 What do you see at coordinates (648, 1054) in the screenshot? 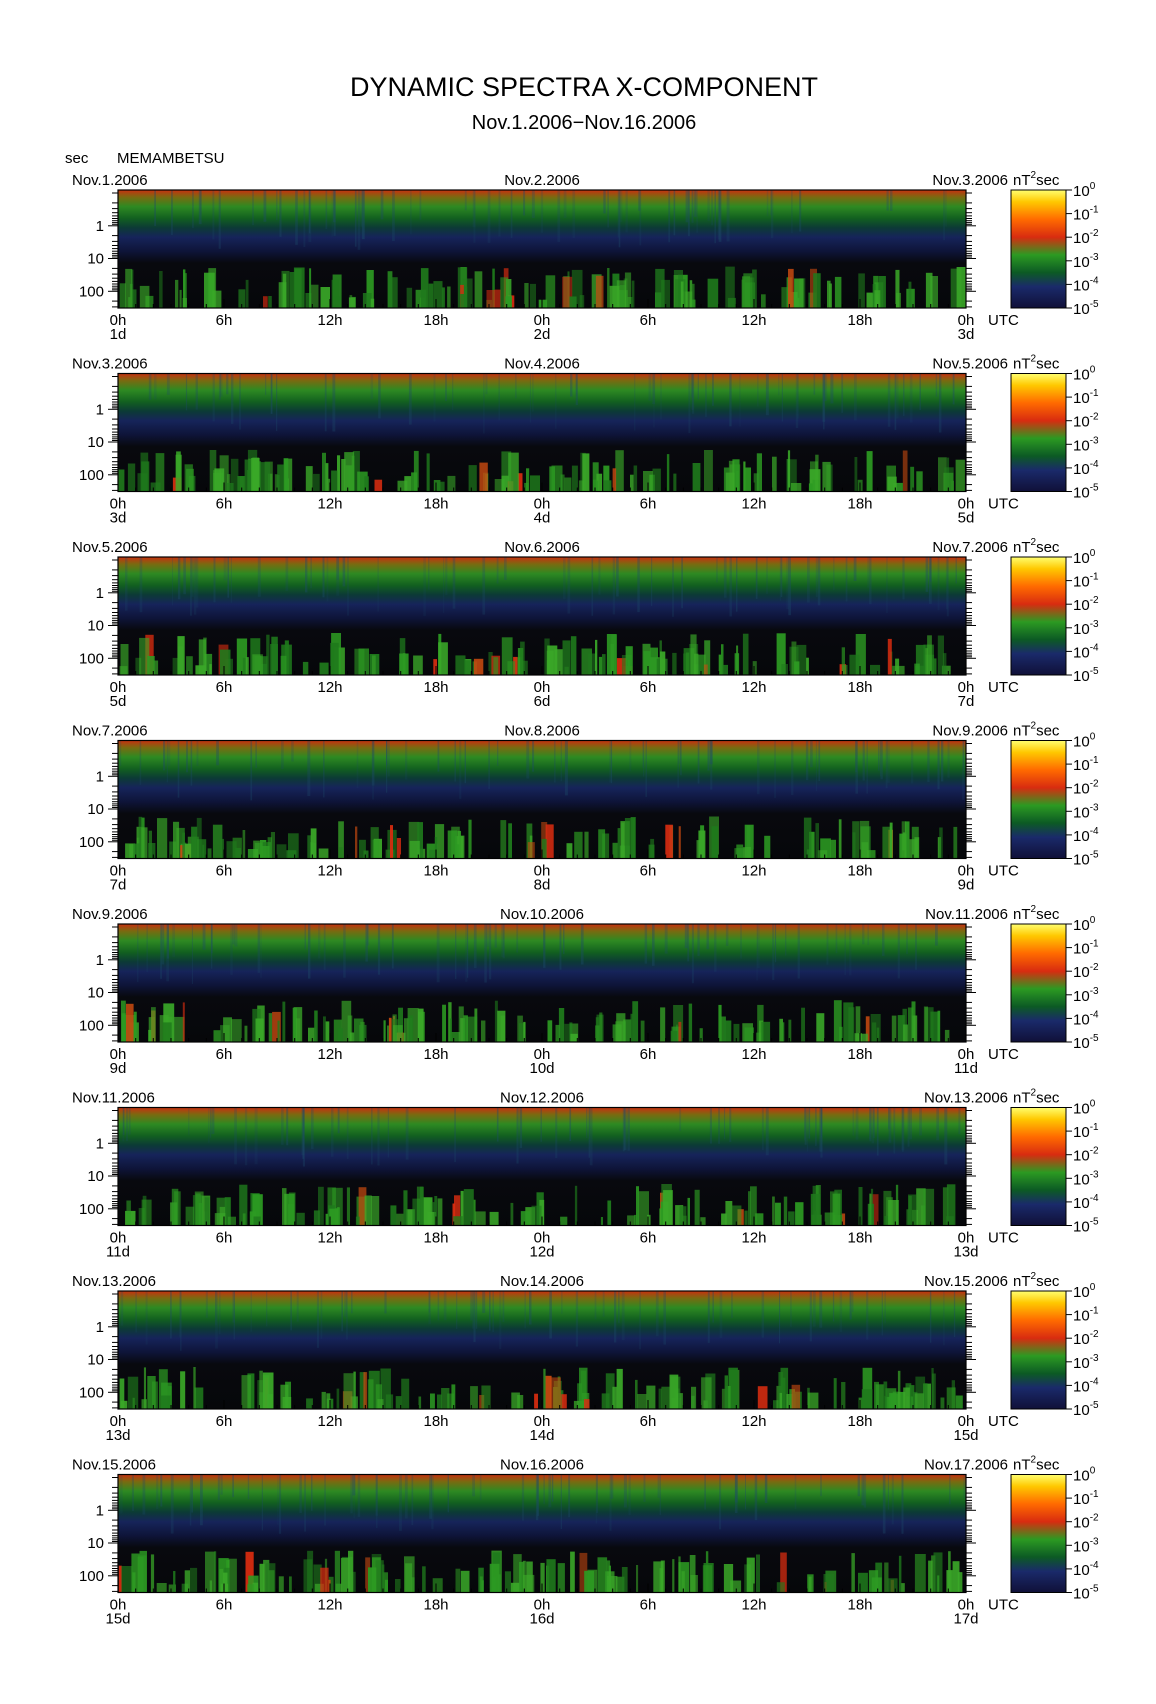
I see `x-tick-label: 6h` at bounding box center [648, 1054].